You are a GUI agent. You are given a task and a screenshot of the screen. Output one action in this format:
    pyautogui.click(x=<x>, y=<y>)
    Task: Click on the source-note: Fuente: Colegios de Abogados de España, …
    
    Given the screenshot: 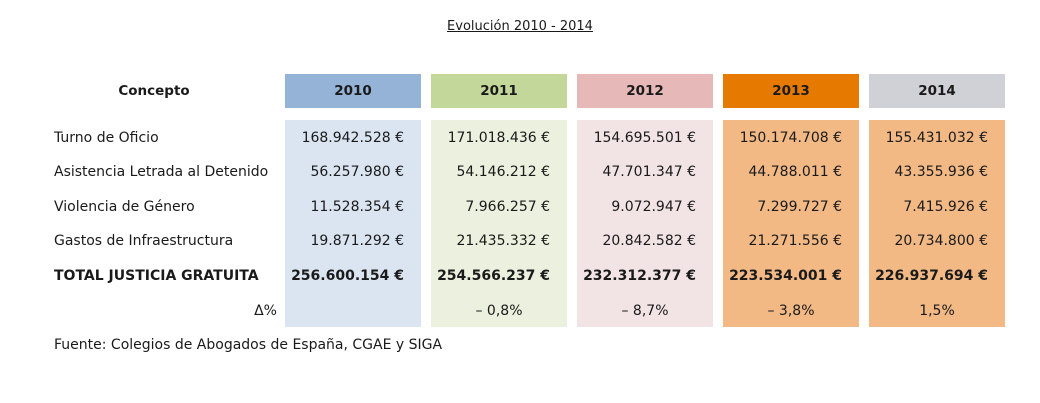 What is the action you would take?
    pyautogui.click(x=248, y=345)
    